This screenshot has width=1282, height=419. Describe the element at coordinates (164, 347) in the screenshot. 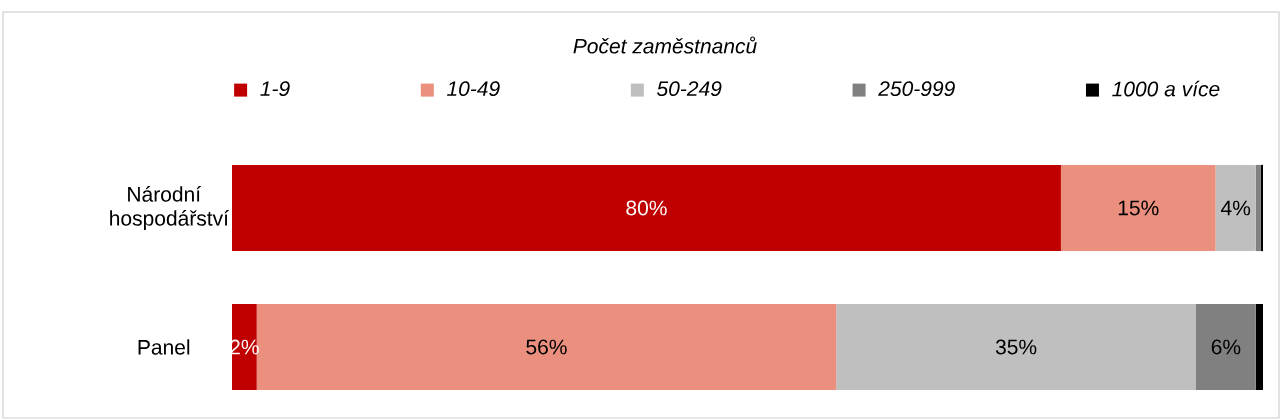

I see `y-tick-label: Panel` at that location.